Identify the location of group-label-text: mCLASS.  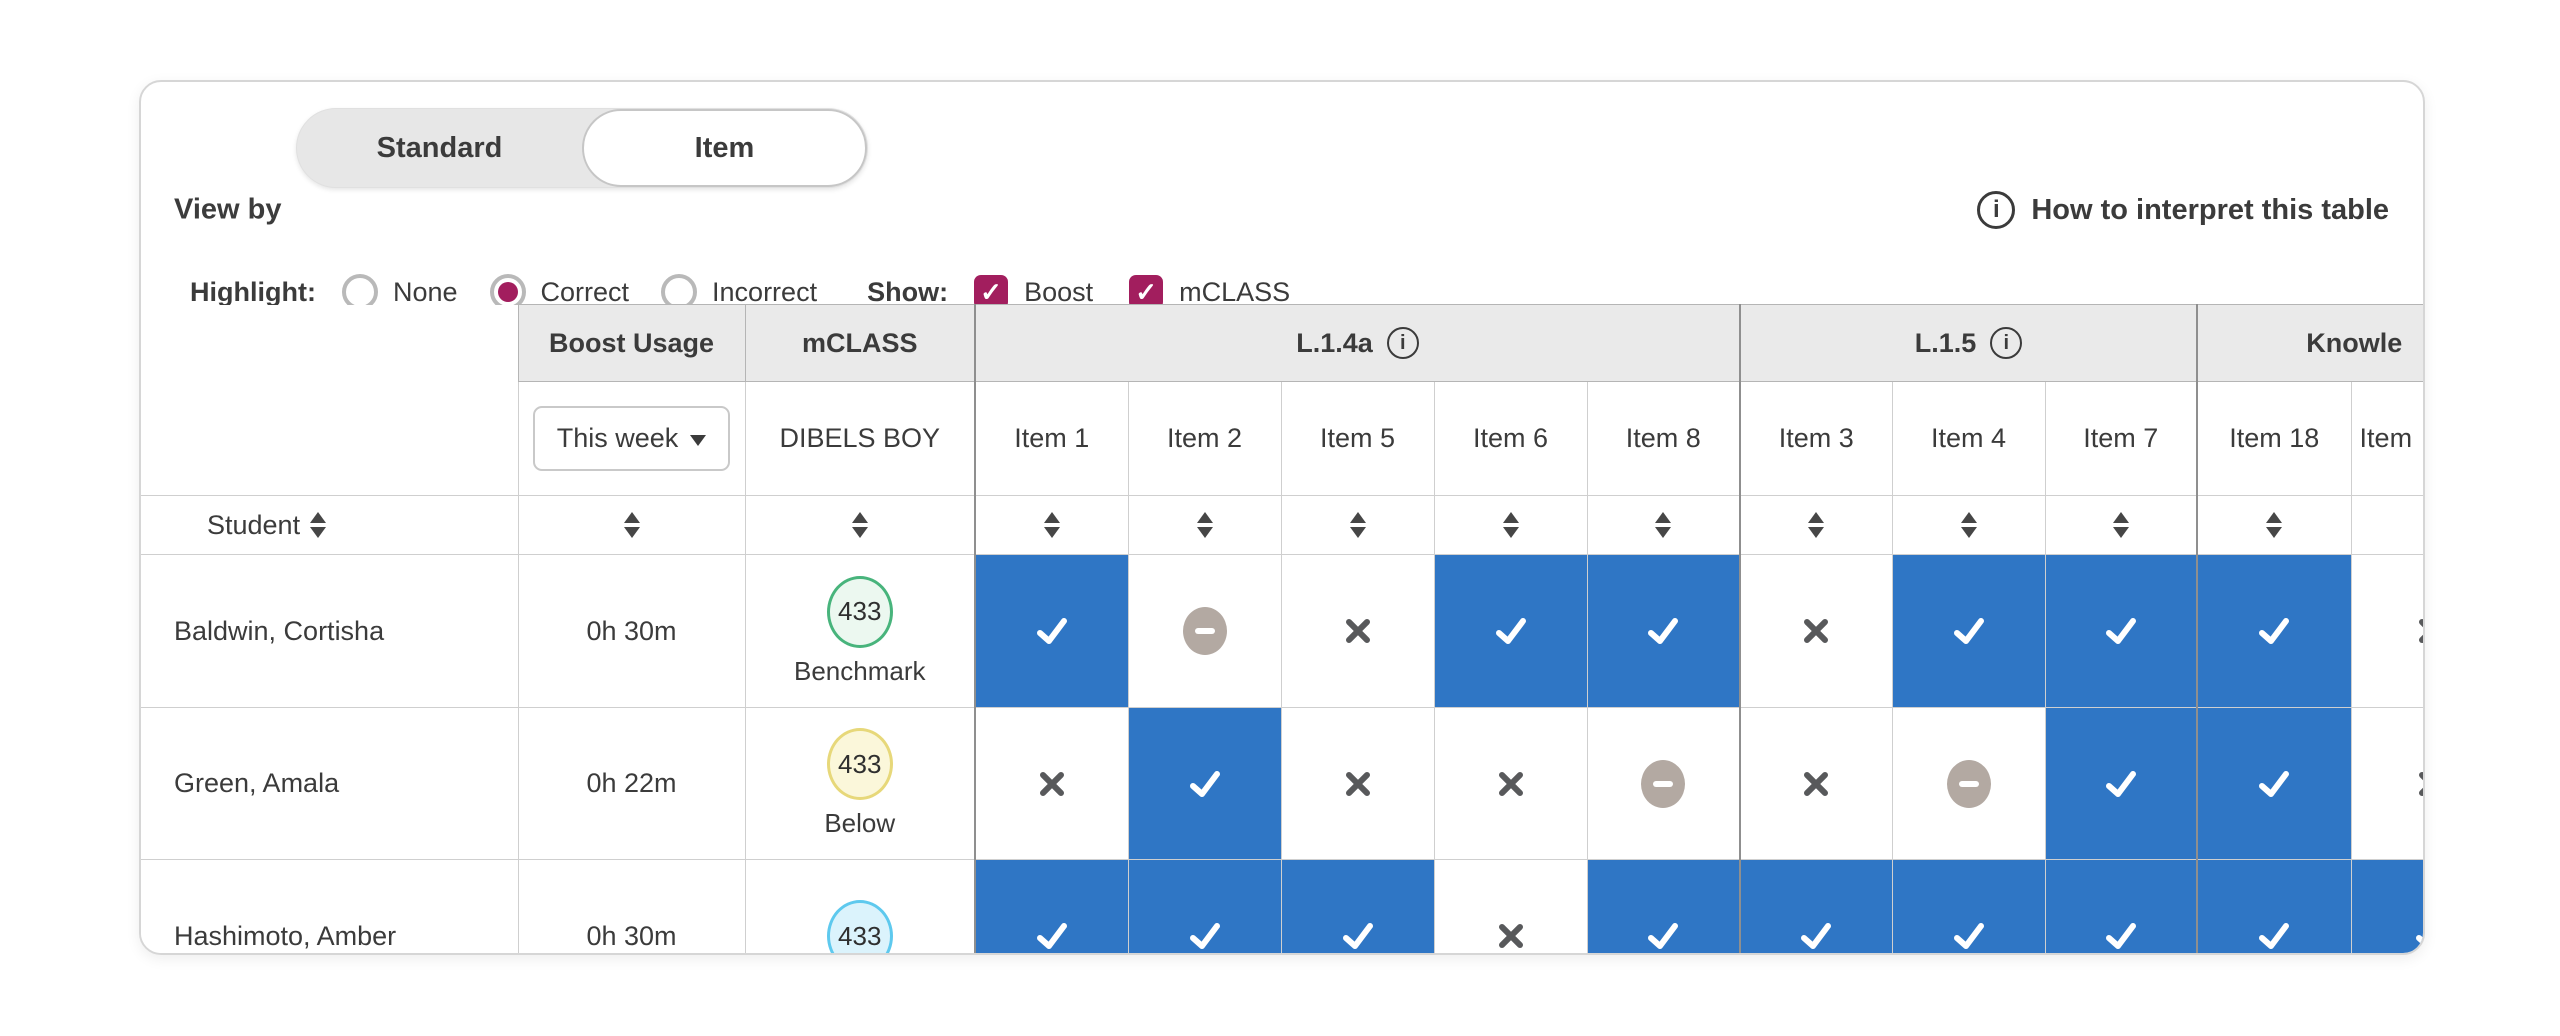
(859, 342).